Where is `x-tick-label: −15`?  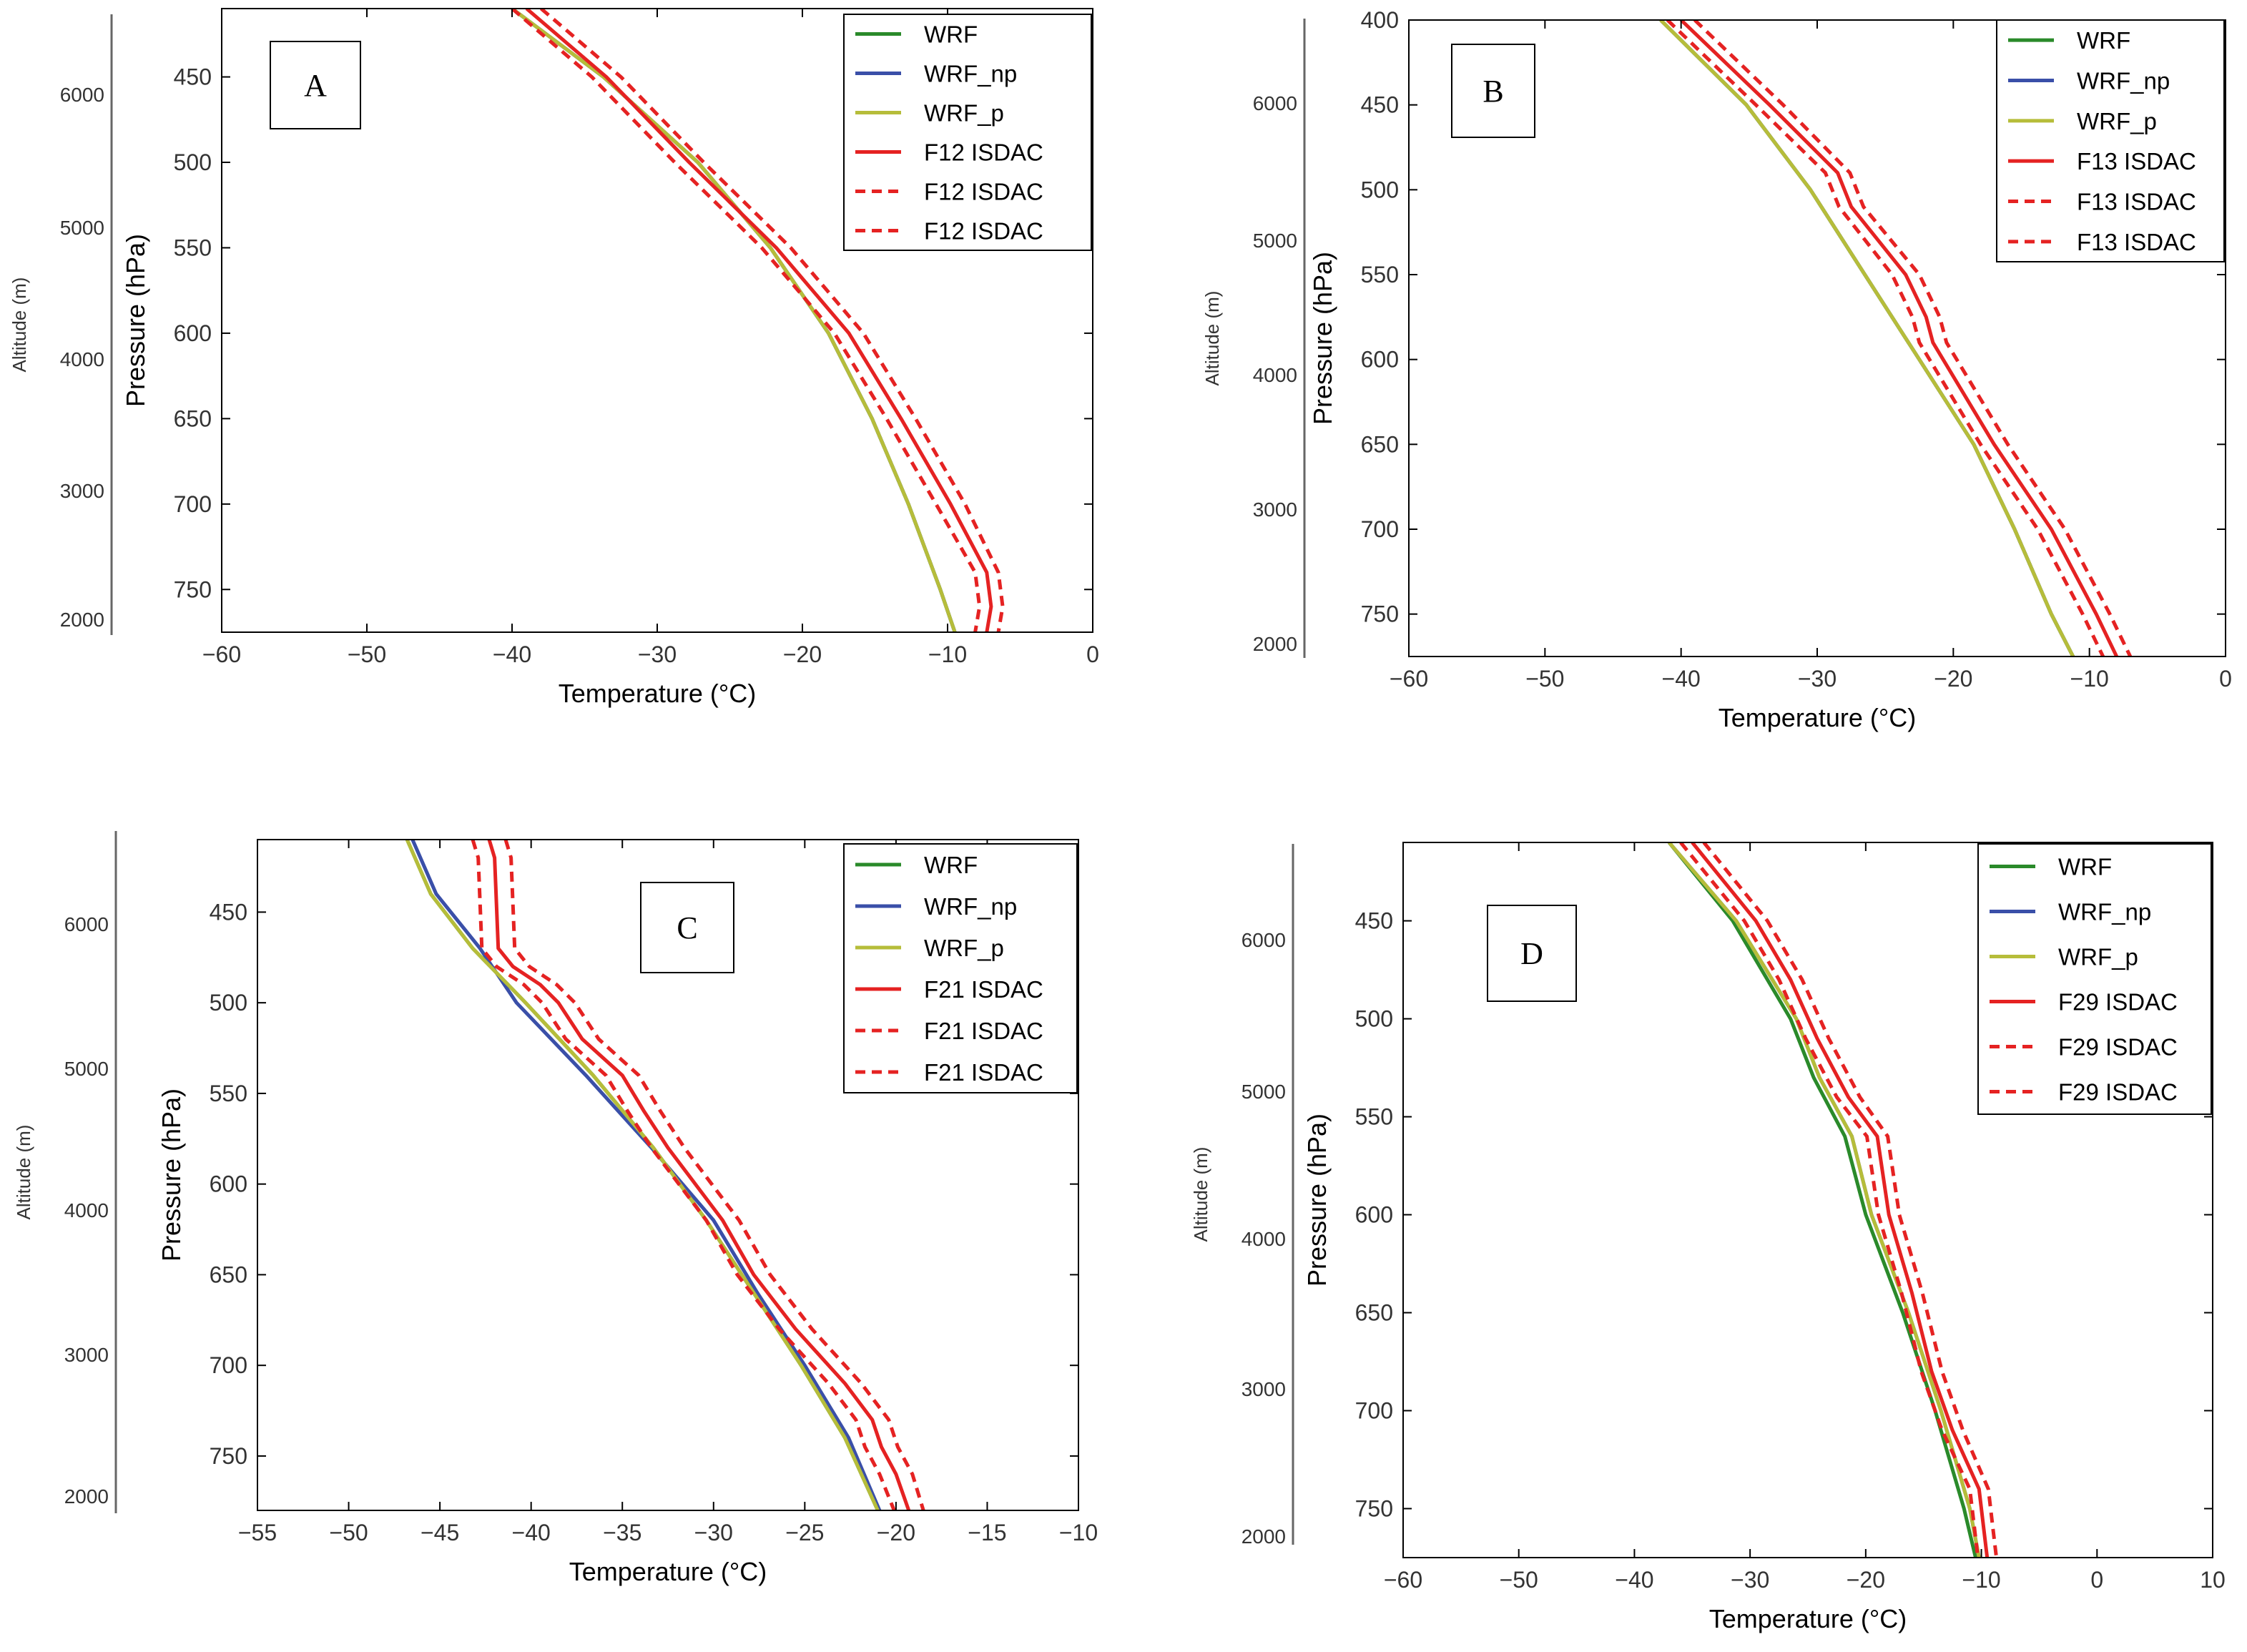
x-tick-label: −15 is located at coordinates (987, 1532).